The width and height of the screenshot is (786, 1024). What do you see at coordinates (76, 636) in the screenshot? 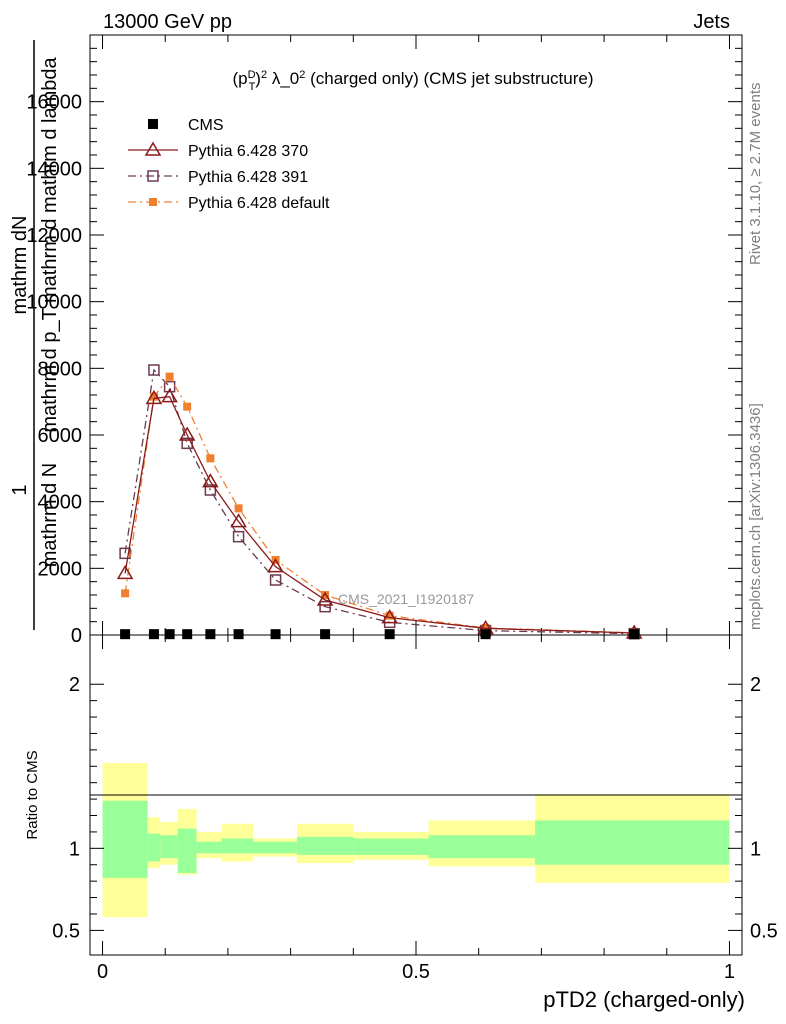
I see `y-tick-label: 0` at bounding box center [76, 636].